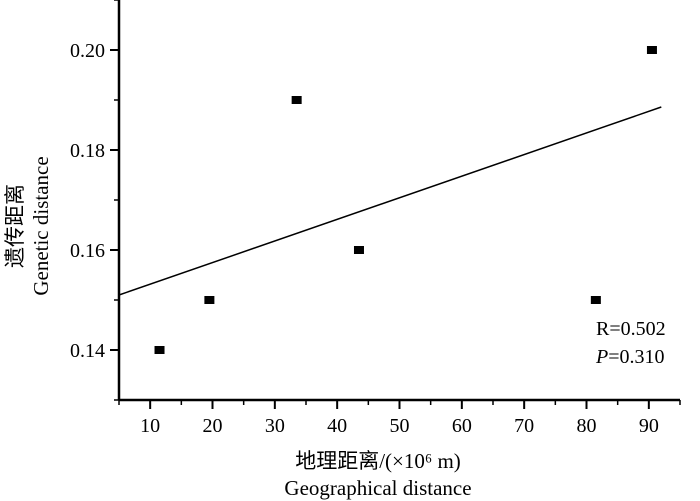 Image resolution: width=700 pixels, height=501 pixels. Describe the element at coordinates (150, 426) in the screenshot. I see `x-tick-label: 10` at that location.